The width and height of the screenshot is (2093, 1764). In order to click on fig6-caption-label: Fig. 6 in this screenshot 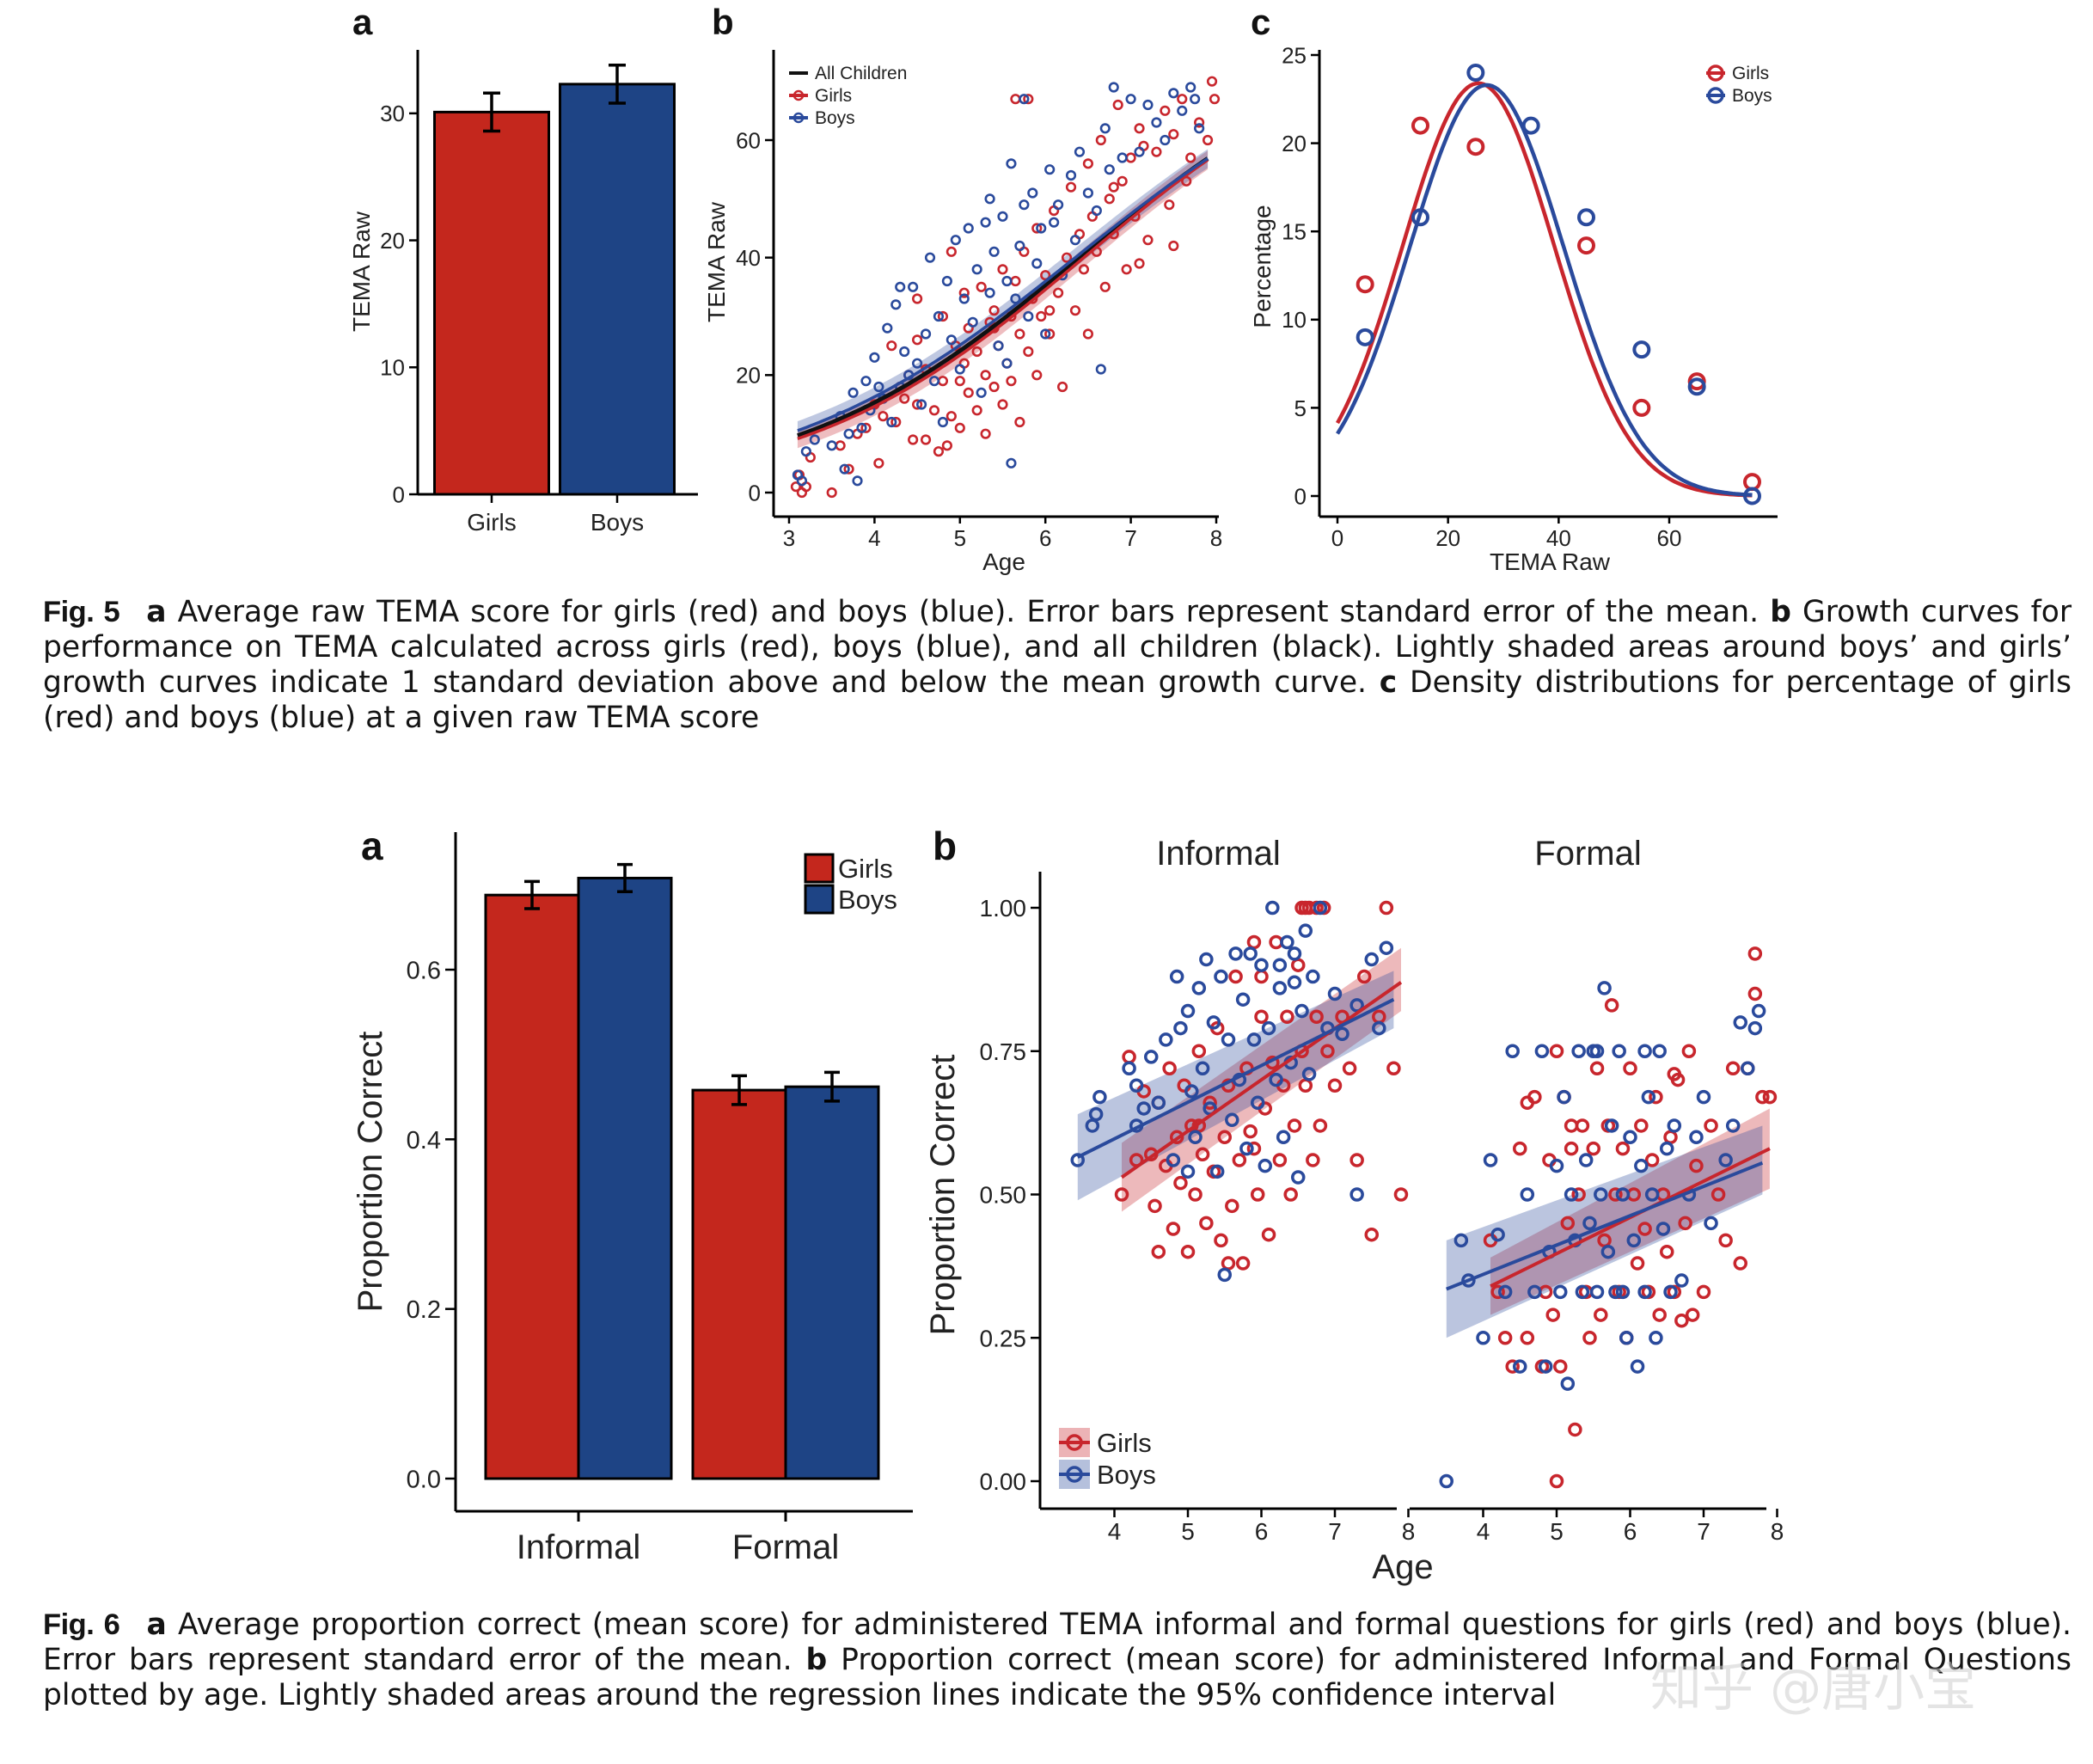, I will do `click(81, 1624)`.